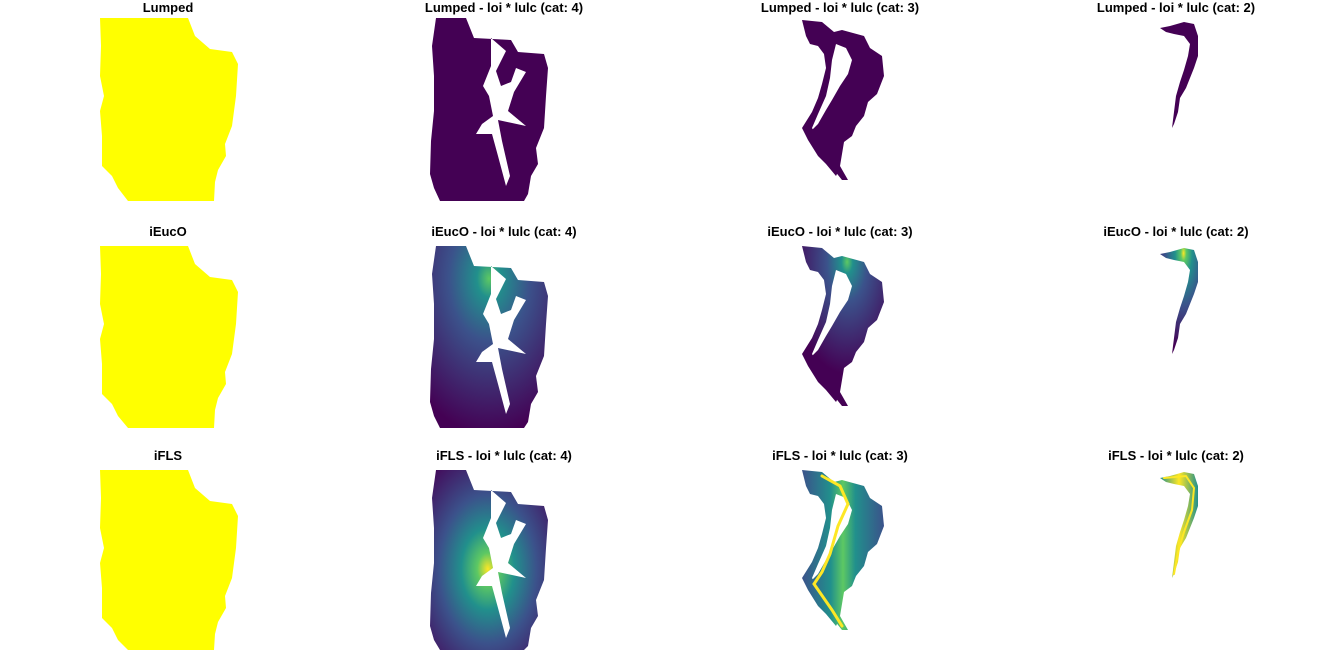  What do you see at coordinates (504, 231) in the screenshot?
I see `panel-title: iEucO - loi * lulc (cat: 4)` at bounding box center [504, 231].